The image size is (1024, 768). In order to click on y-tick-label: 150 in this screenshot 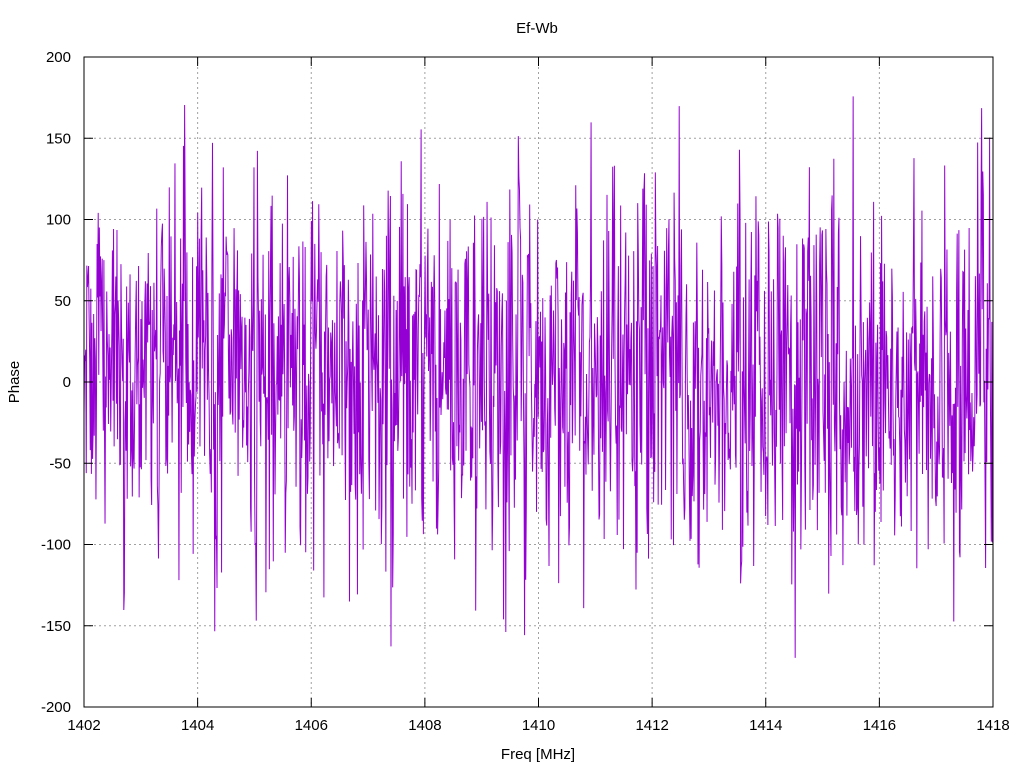, I will do `click(58, 138)`.